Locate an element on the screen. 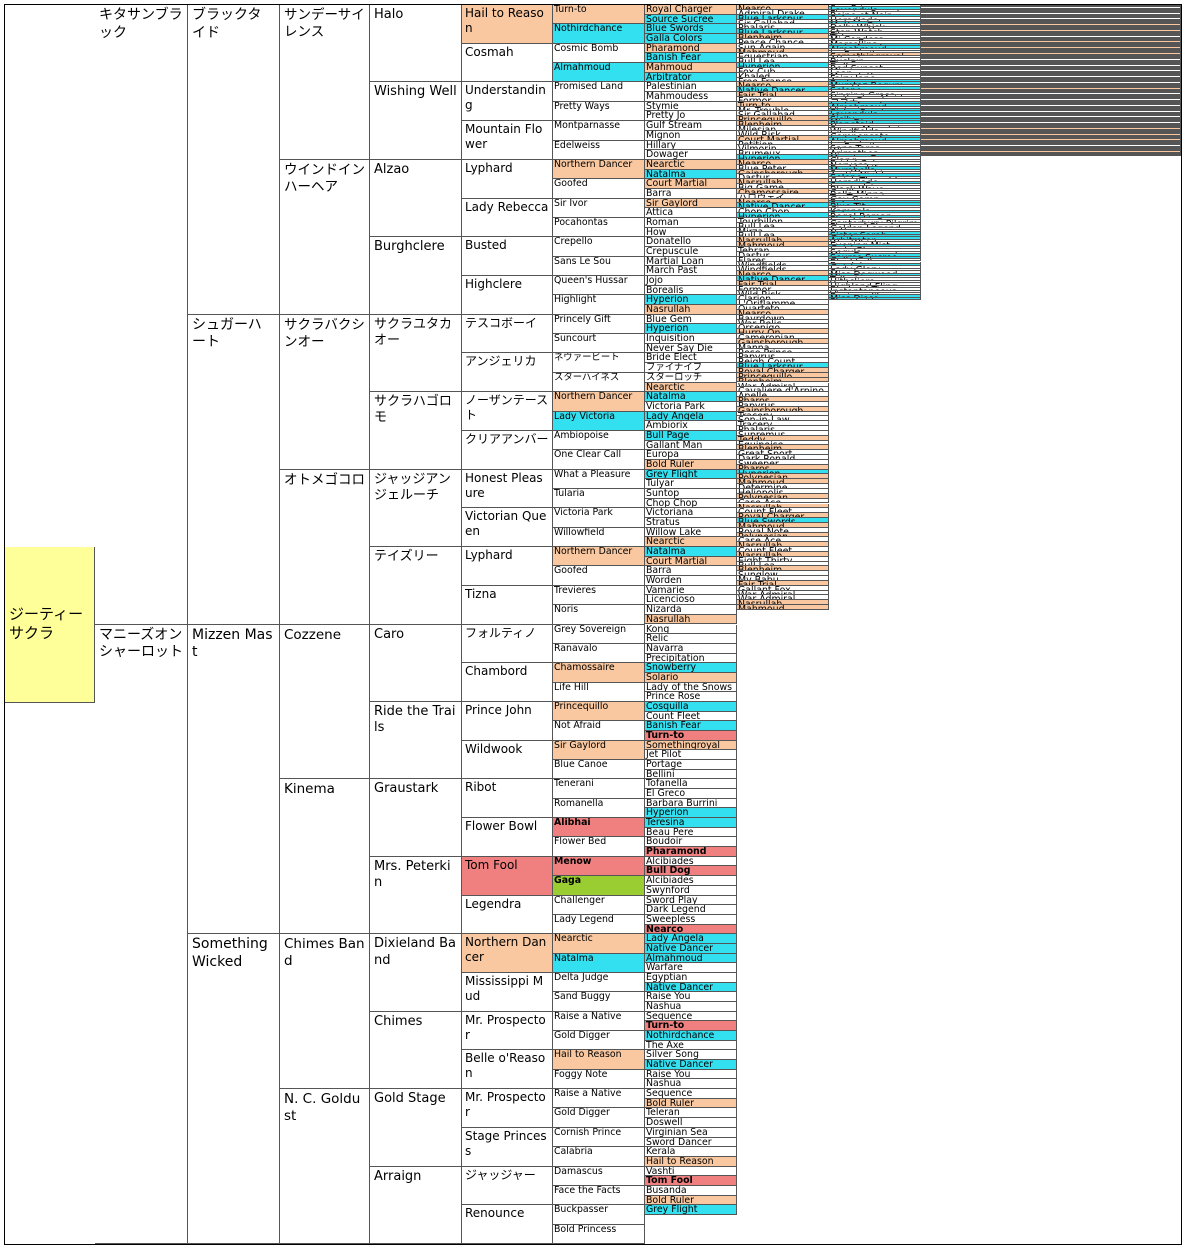  ancestor-gen8: Sun Again is located at coordinates (783, 46).